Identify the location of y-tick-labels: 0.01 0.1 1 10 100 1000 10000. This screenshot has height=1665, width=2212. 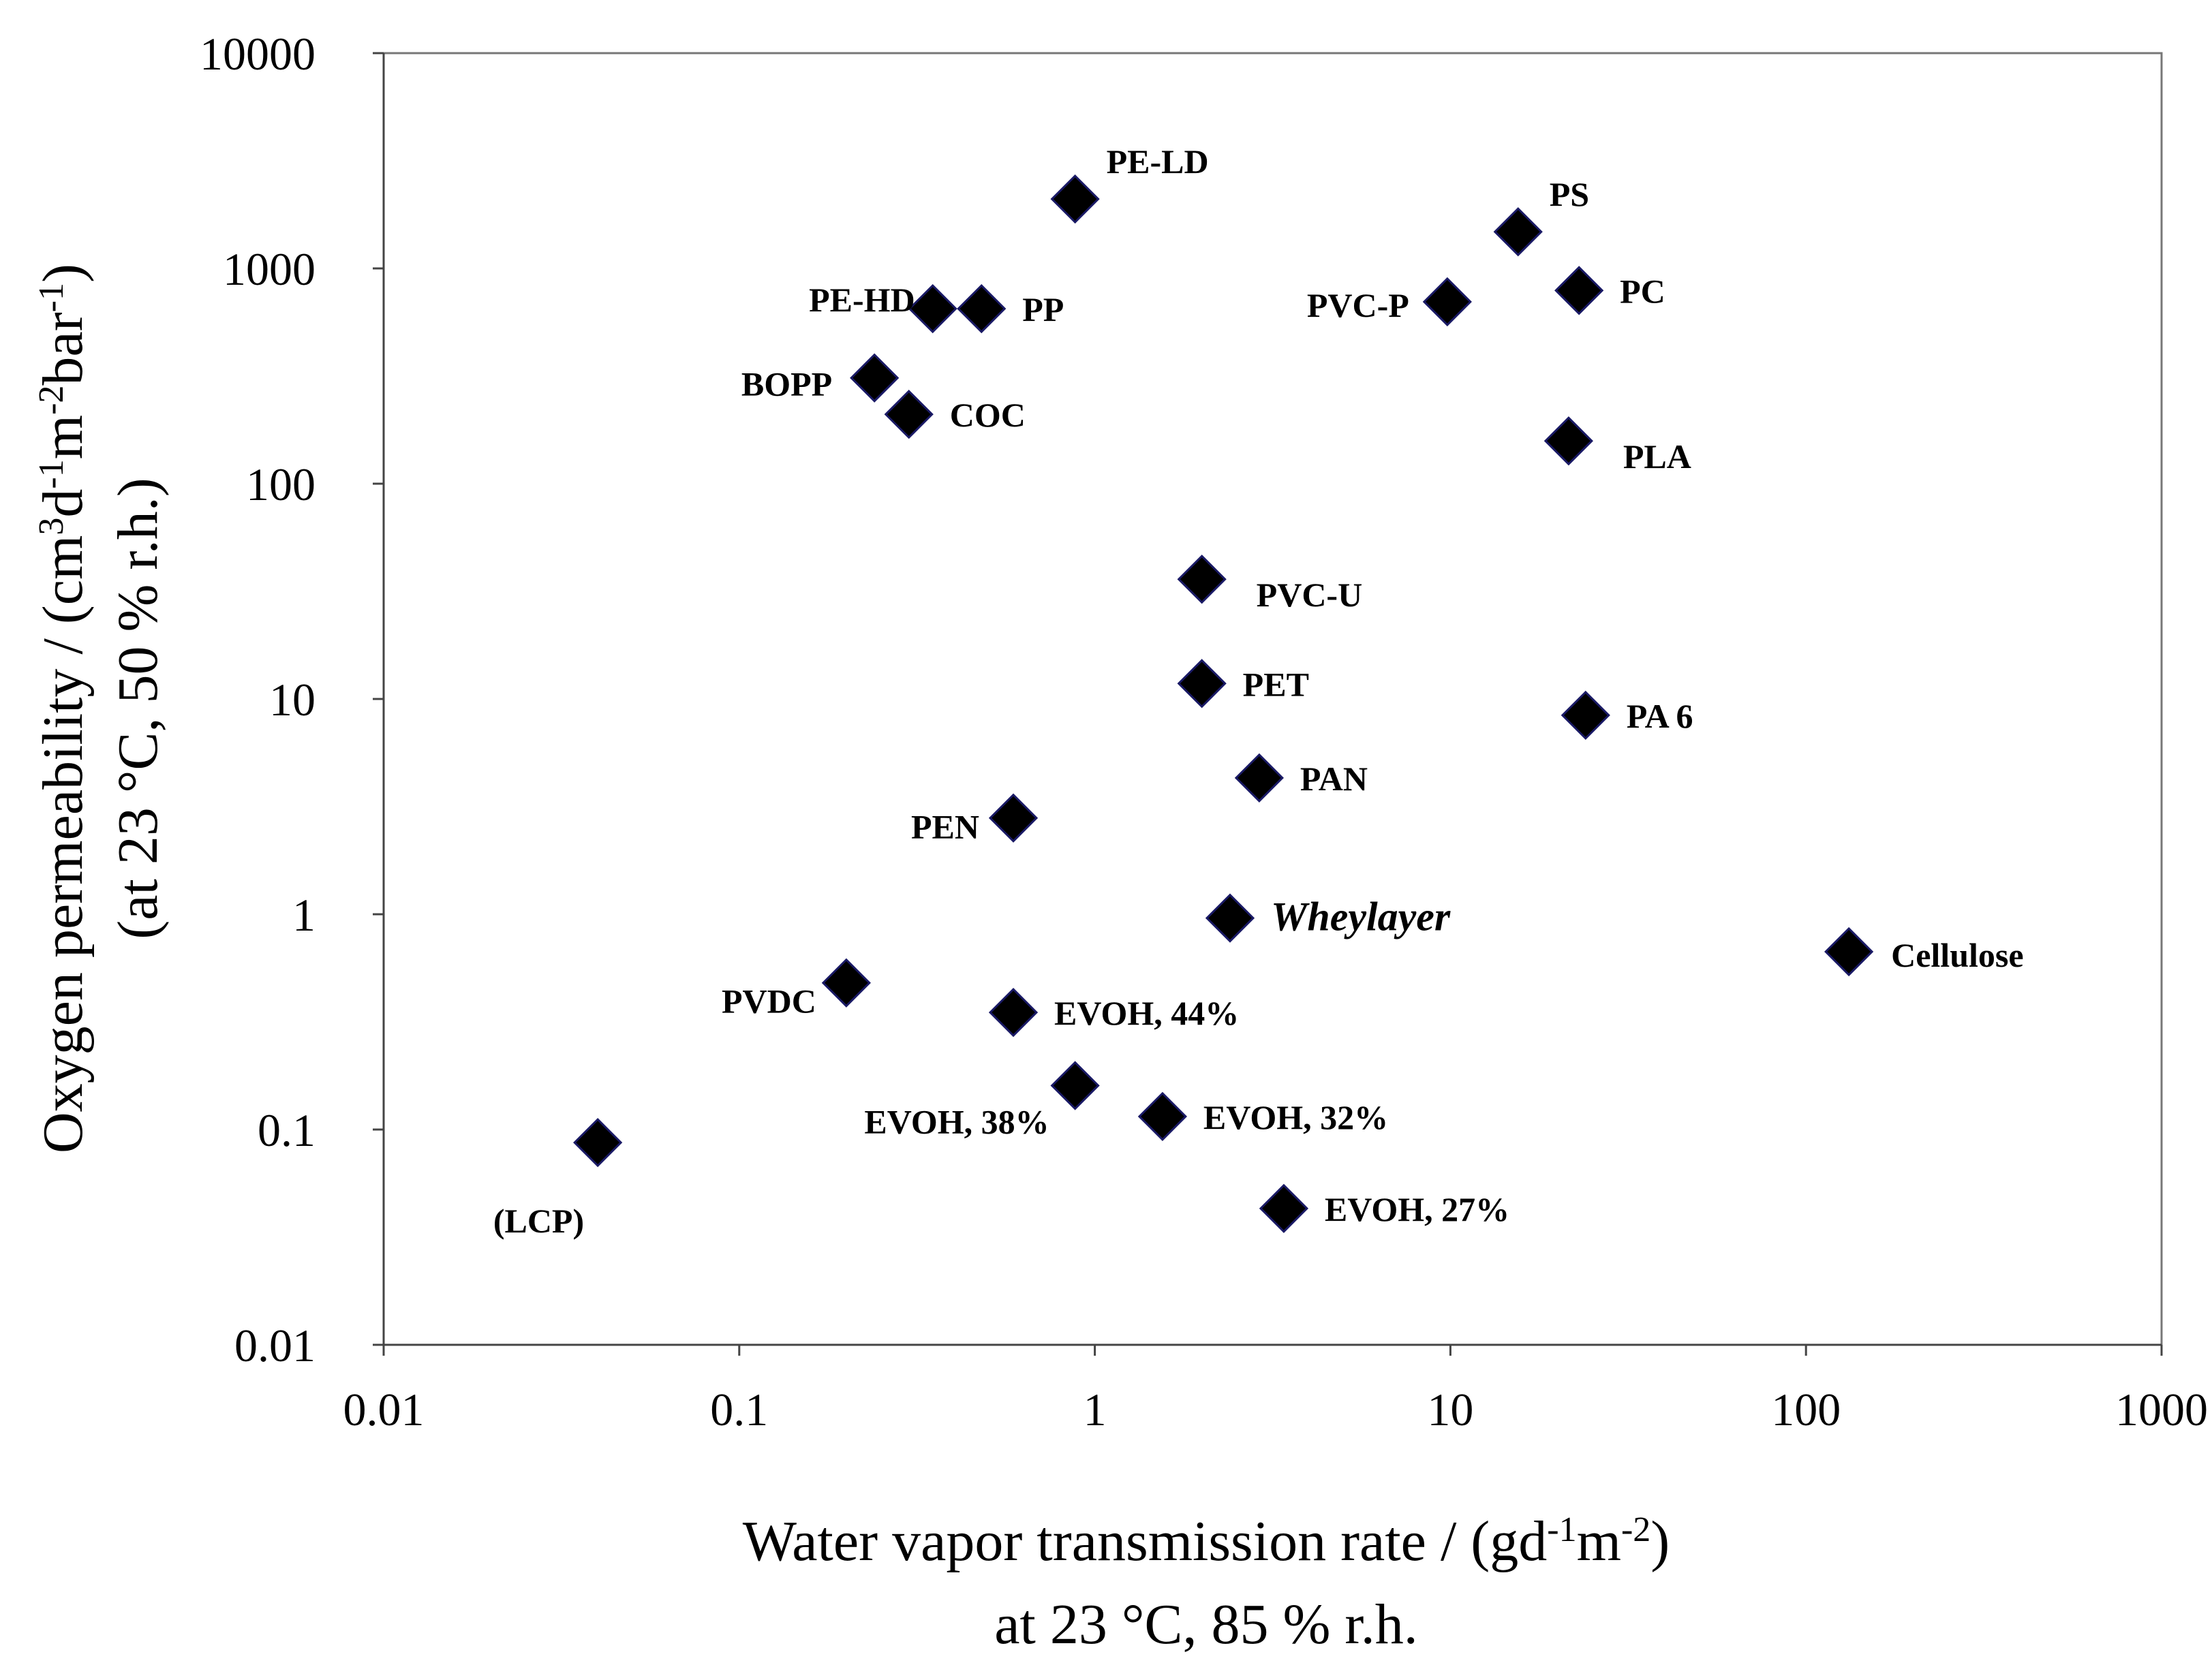
(258, 699).